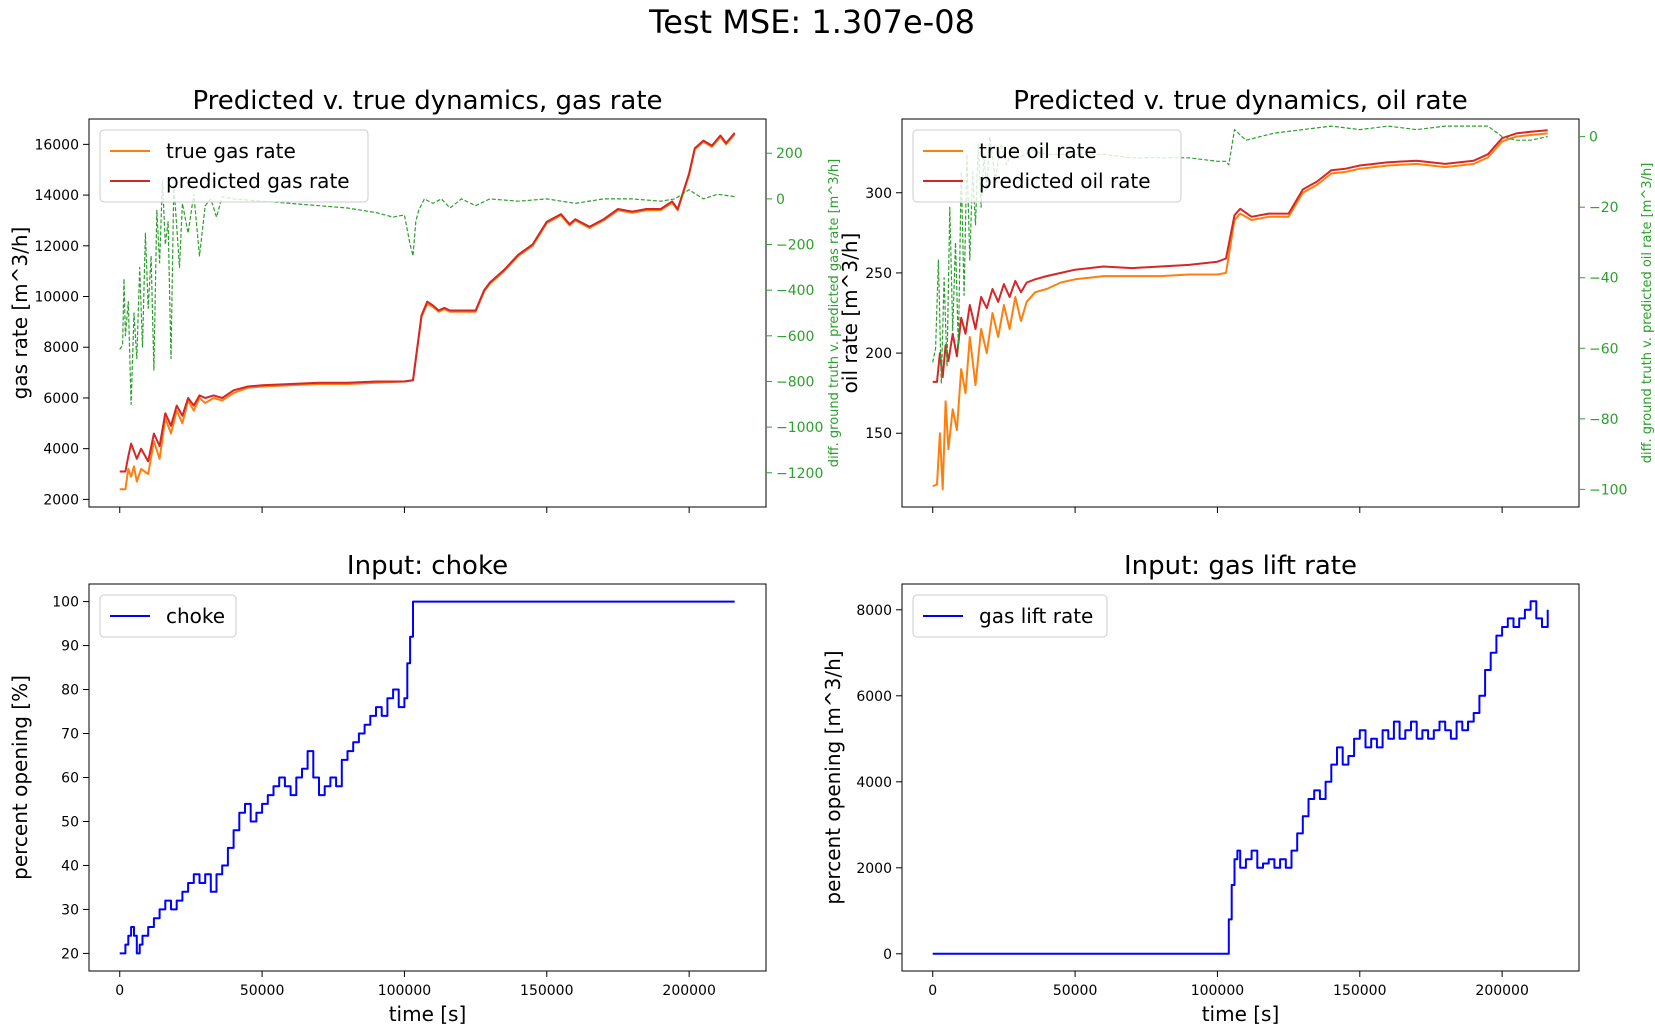 The width and height of the screenshot is (1655, 1028). Describe the element at coordinates (789, 154) in the screenshot. I see `y2-tick-label: 200` at that location.